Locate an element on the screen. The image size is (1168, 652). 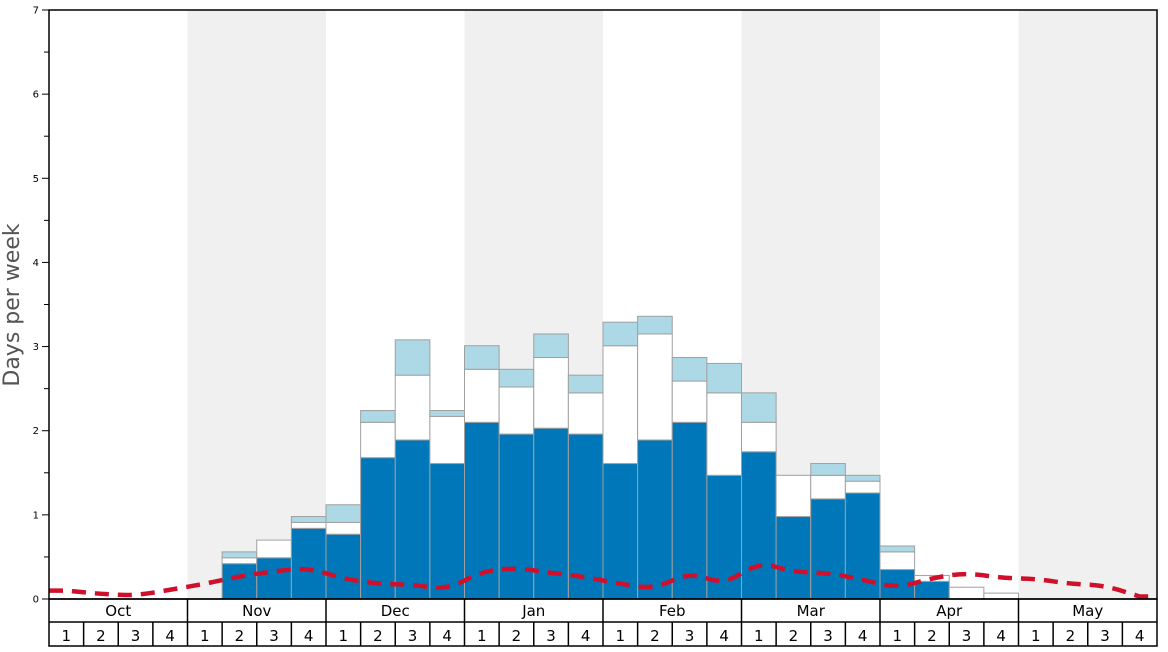
month-label-oct: Oct is located at coordinates (118, 611).